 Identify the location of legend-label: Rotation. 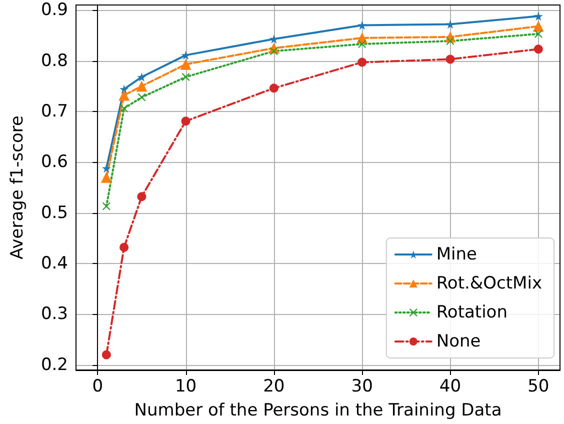
(472, 312).